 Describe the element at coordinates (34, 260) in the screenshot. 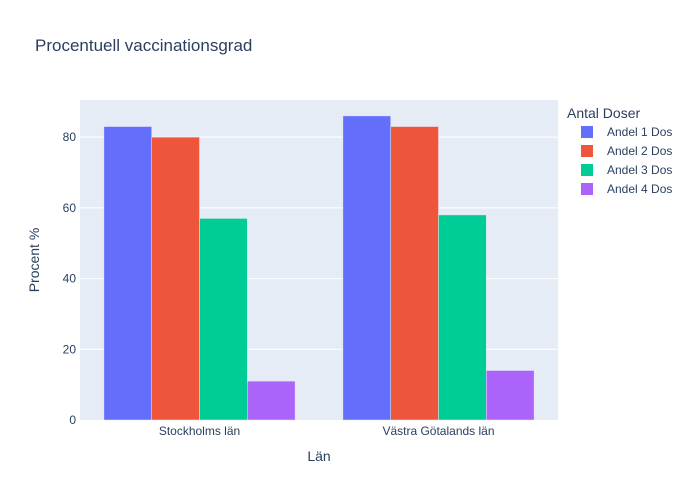

I see `y-axis-title: Procent %` at that location.